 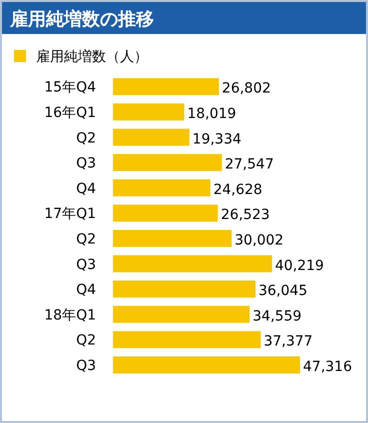 I want to click on data-label: 34,559, so click(x=277, y=316).